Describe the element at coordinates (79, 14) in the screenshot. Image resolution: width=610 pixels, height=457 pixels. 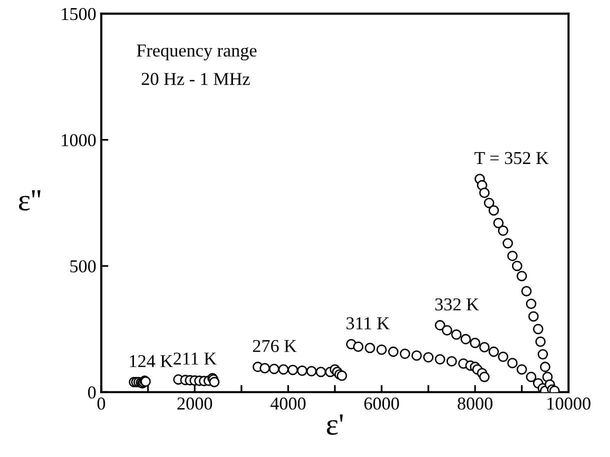
I see `y-tick-label: 1500` at that location.